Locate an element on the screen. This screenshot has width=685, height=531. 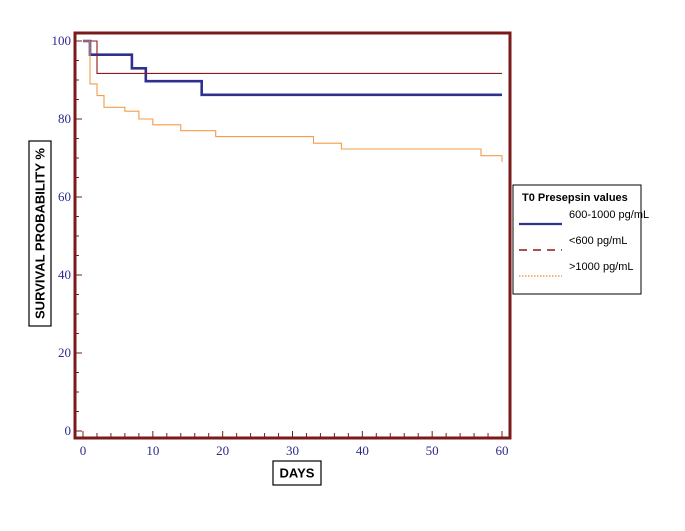
y-tick-label: 0 is located at coordinates (68, 430).